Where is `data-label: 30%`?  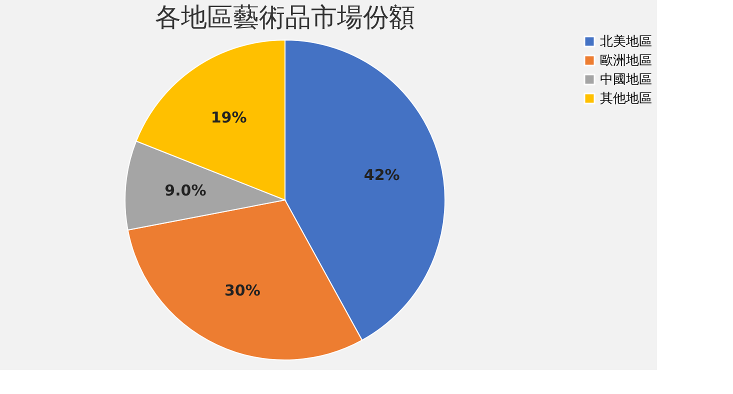 data-label: 30% is located at coordinates (242, 290).